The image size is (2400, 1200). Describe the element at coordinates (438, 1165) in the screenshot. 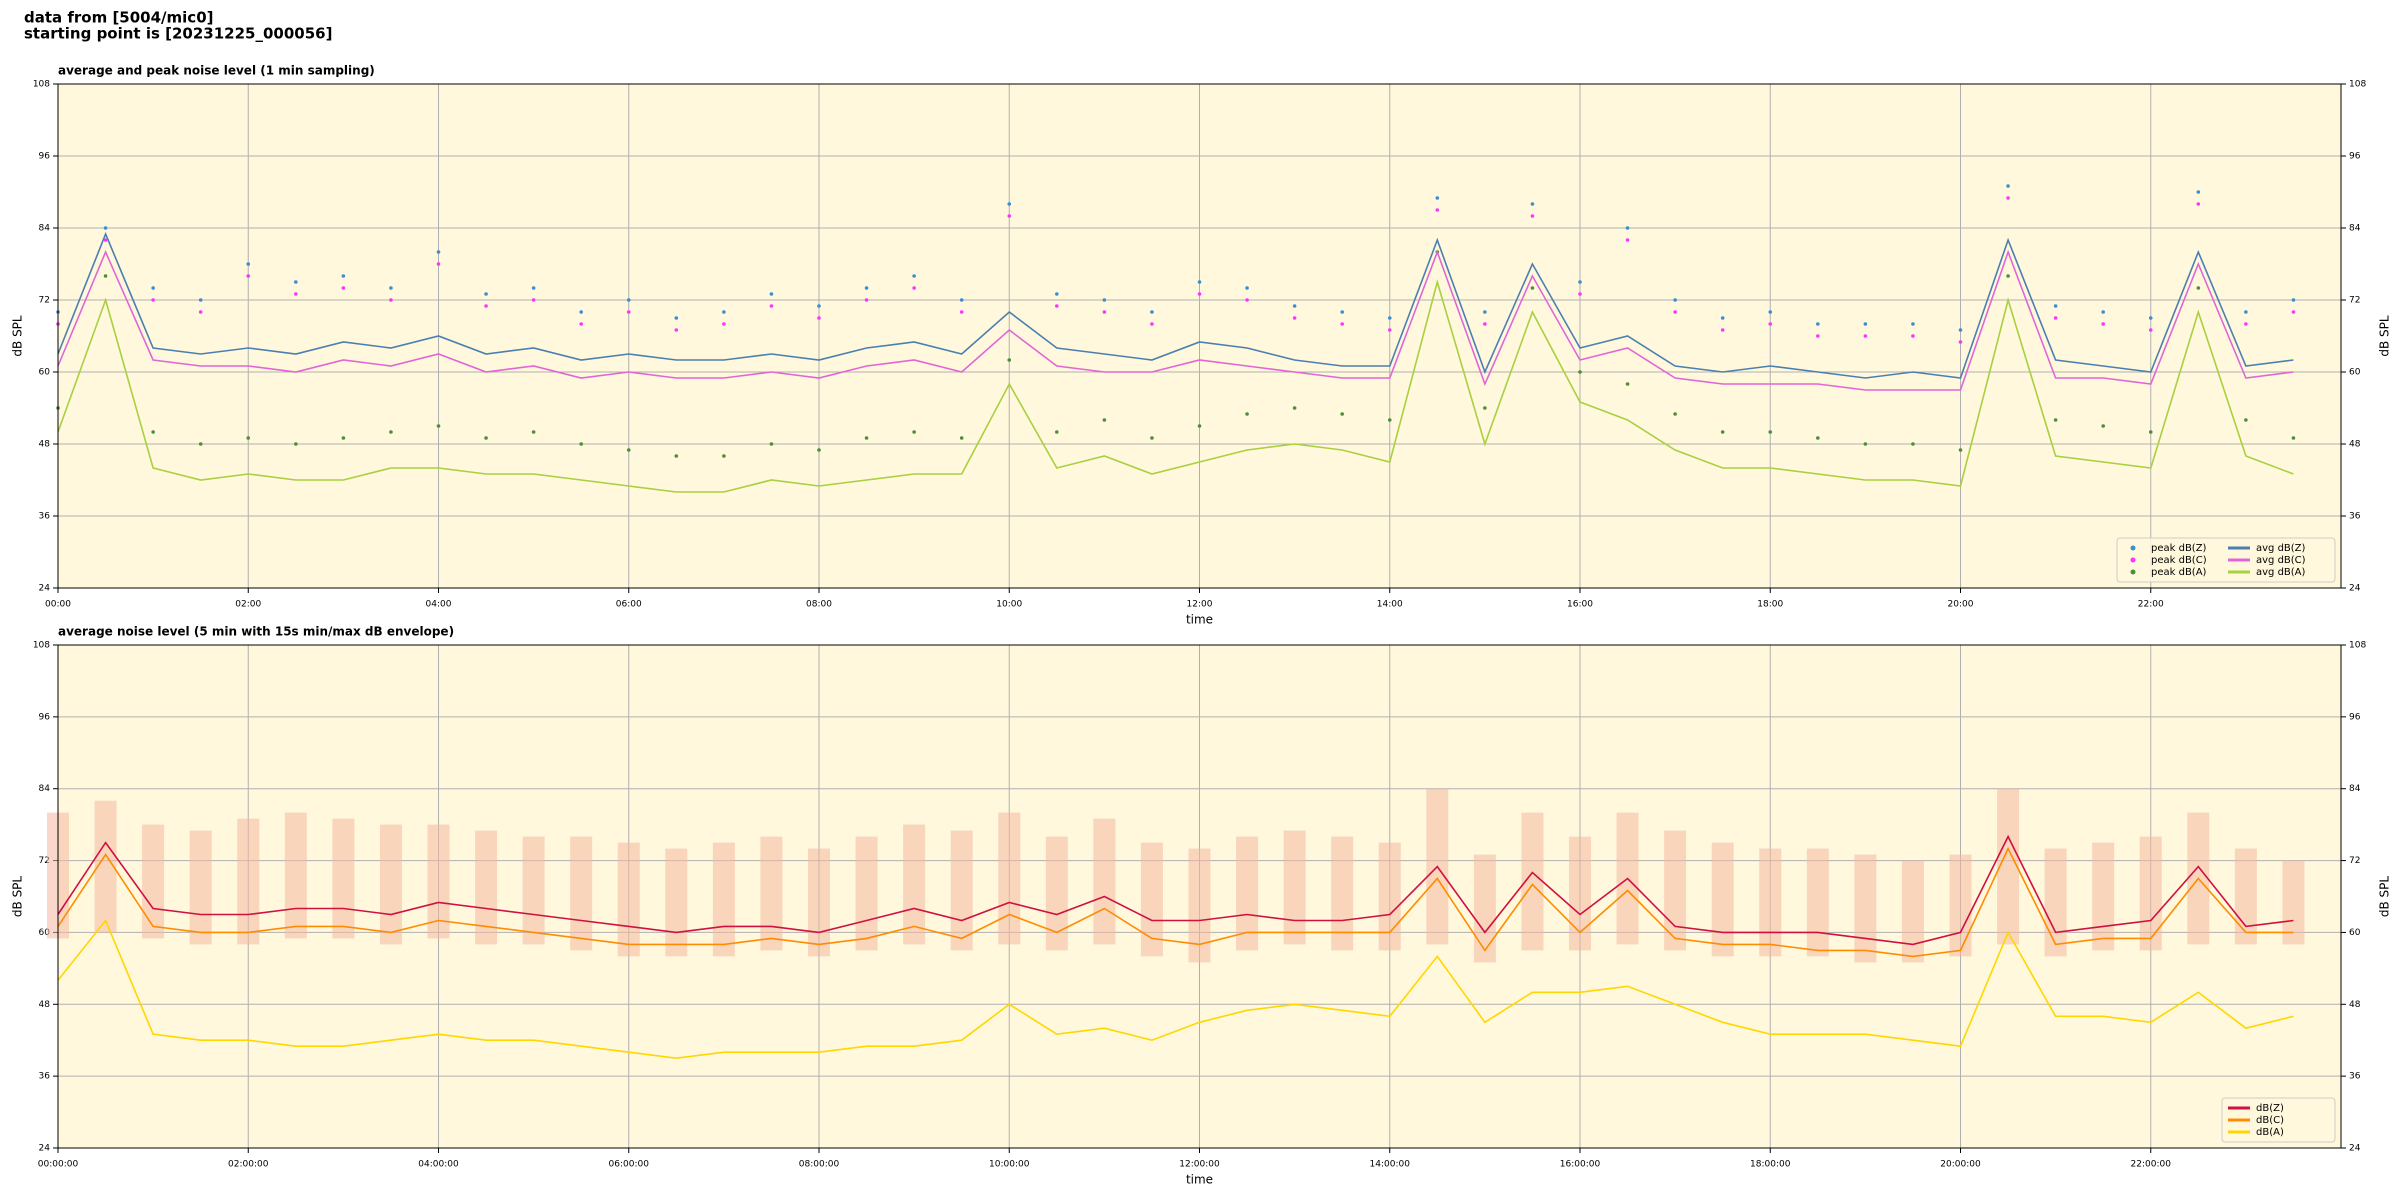

I see `x-tick-label: 04:00:00` at that location.